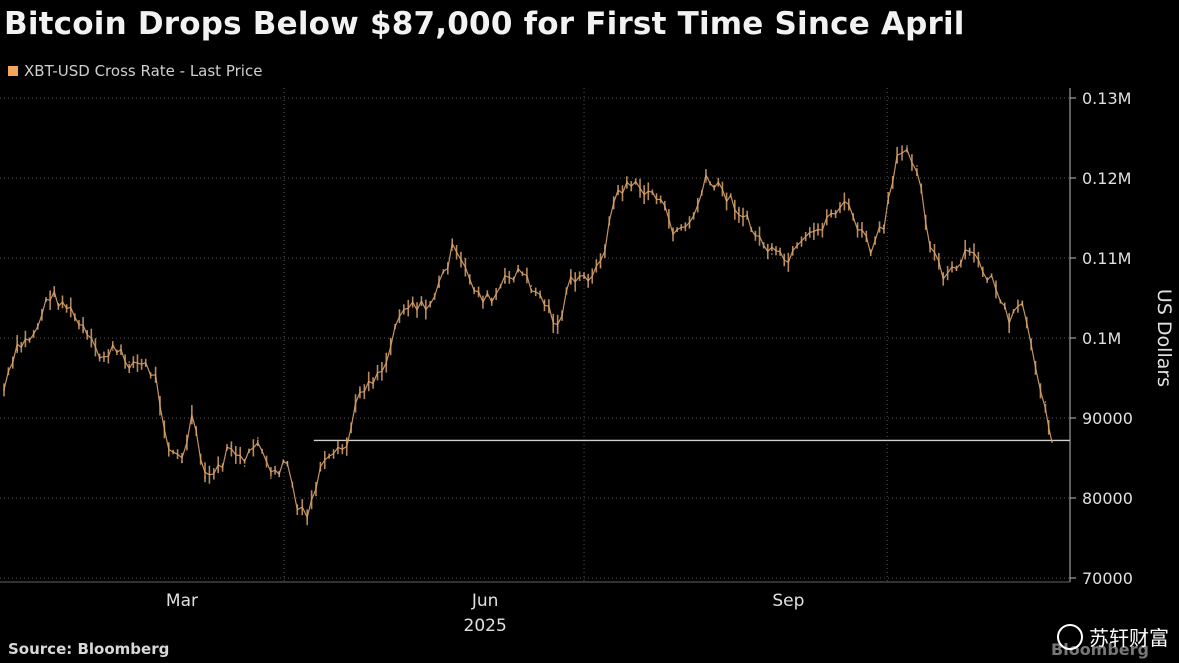 Image resolution: width=1179 pixels, height=663 pixels. Describe the element at coordinates (1106, 178) in the screenshot. I see `y-tick-label: 0.12M` at that location.